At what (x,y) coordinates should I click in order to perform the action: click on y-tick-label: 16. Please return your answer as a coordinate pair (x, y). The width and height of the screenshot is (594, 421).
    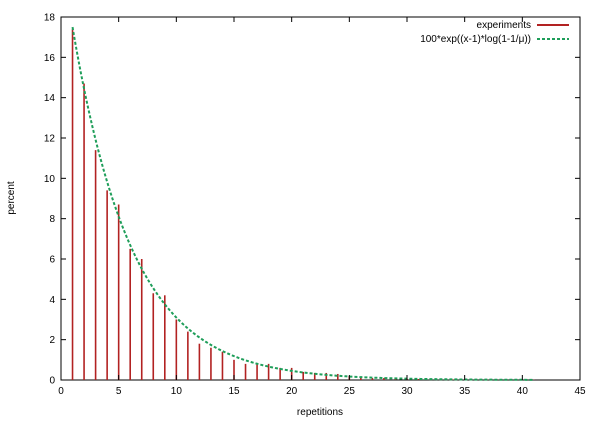
    Looking at the image, I should click on (50, 58).